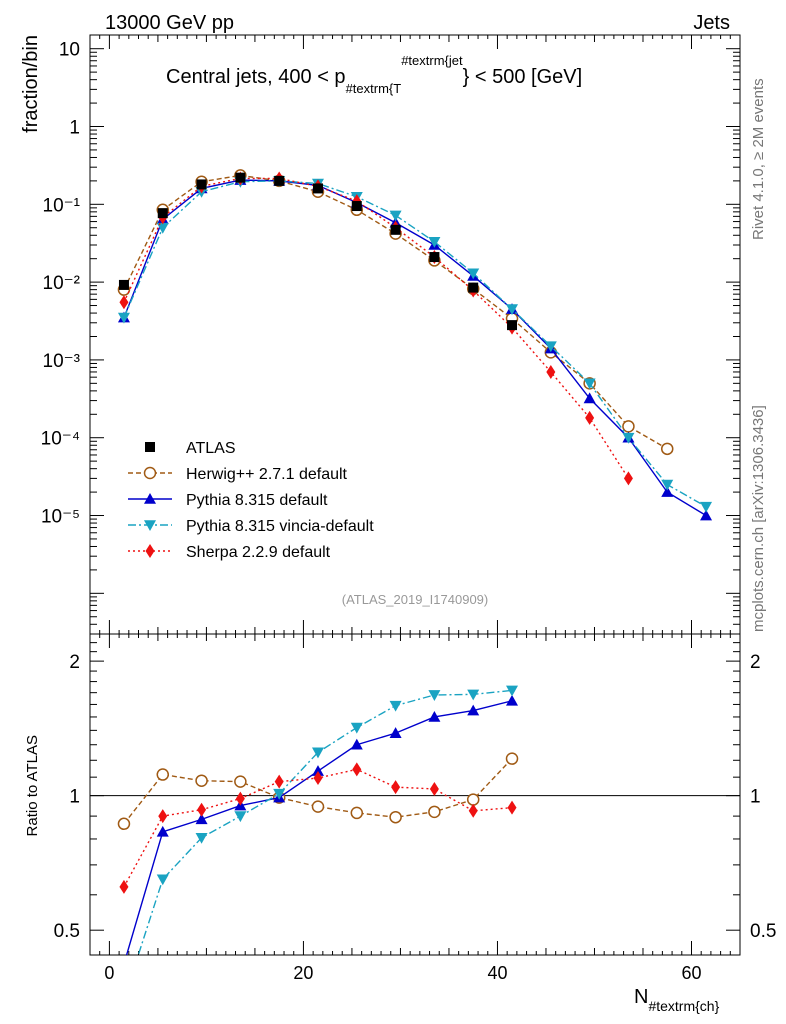 This screenshot has height=1024, width=786. I want to click on mcplots-label: mcplots.cern.ch [arXiv:1306.3436], so click(758, 518).